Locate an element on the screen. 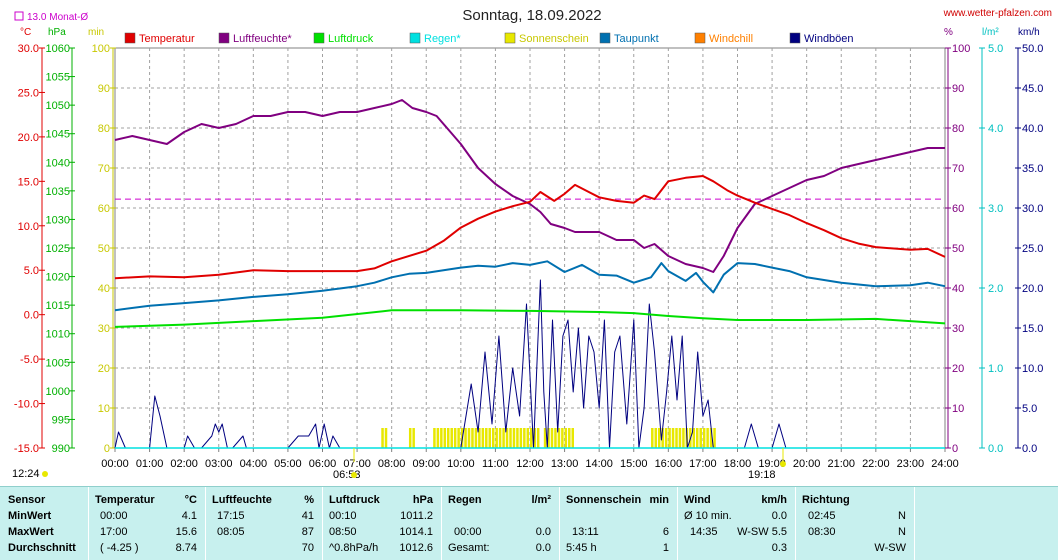  x-tick-label: 02:00 is located at coordinates (184, 464).